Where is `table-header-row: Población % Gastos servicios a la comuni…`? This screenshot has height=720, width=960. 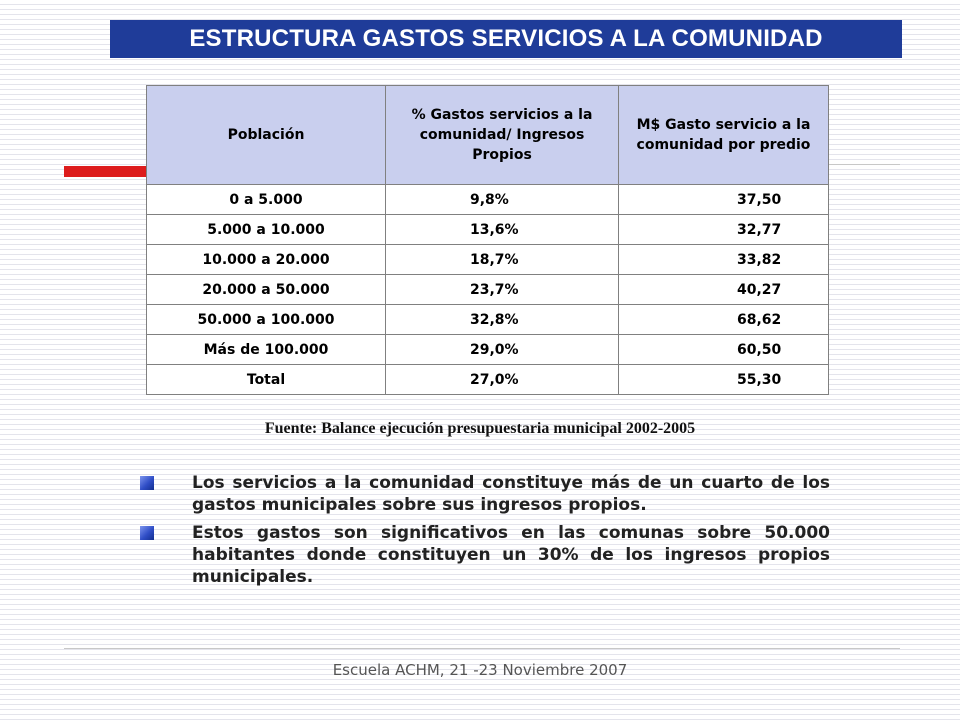 table-header-row: Población % Gastos servicios a la comuni… is located at coordinates (487, 135).